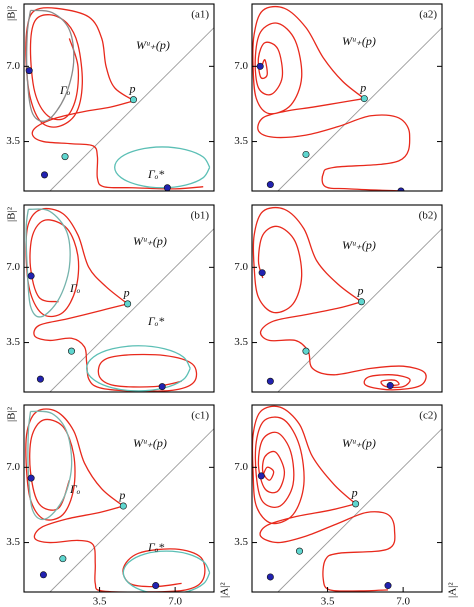  I want to click on panel-label: (b2), so click(428, 216).